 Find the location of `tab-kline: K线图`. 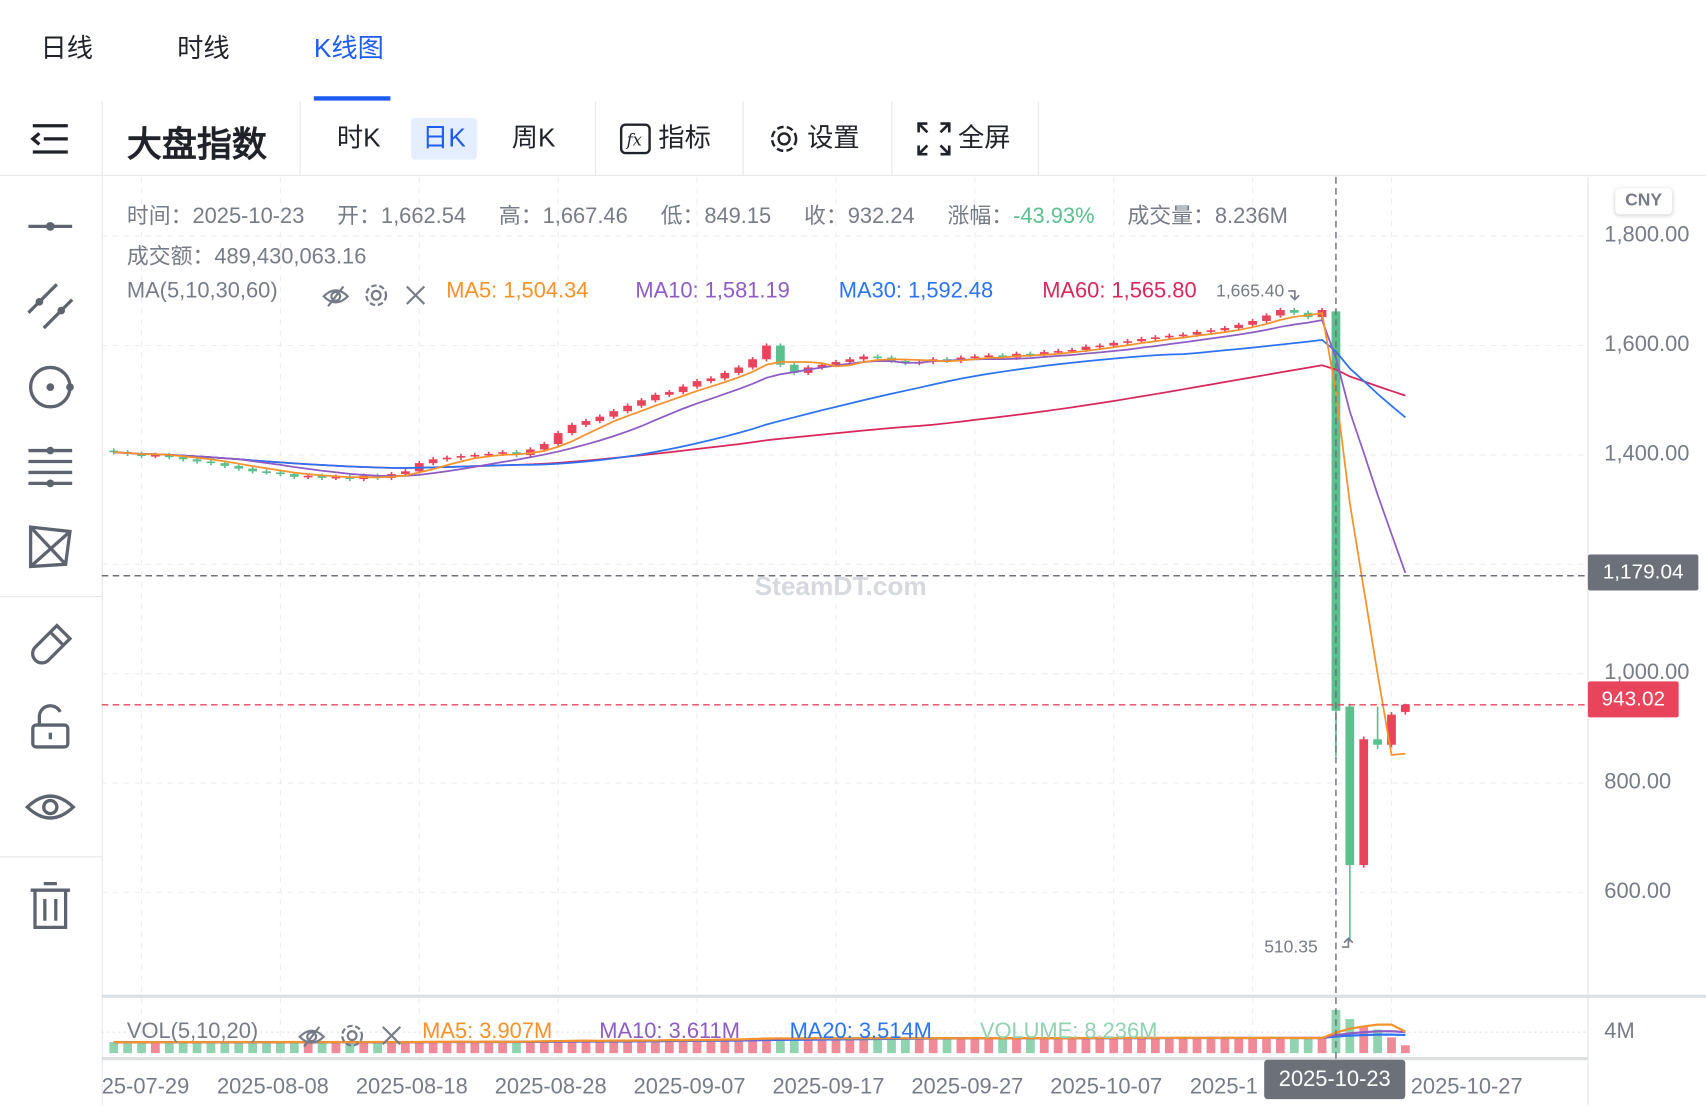

tab-kline: K线图 is located at coordinates (348, 48).